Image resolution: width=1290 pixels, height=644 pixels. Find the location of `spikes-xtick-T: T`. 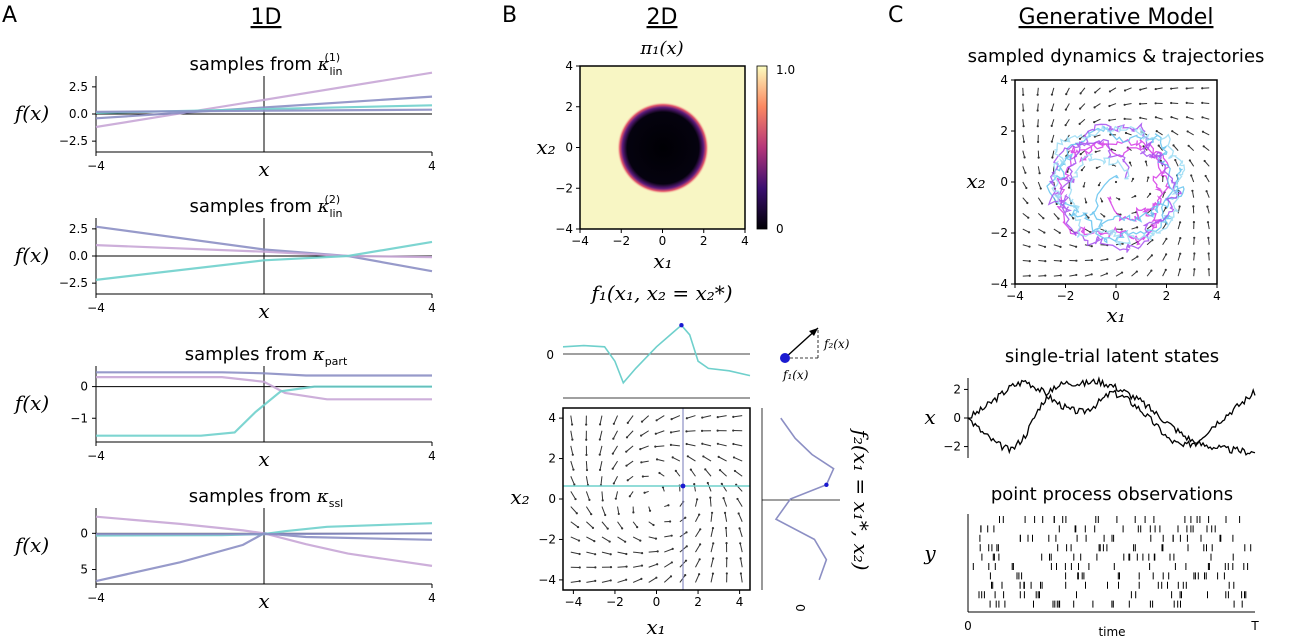

spikes-xtick-T: T is located at coordinates (1254, 626).